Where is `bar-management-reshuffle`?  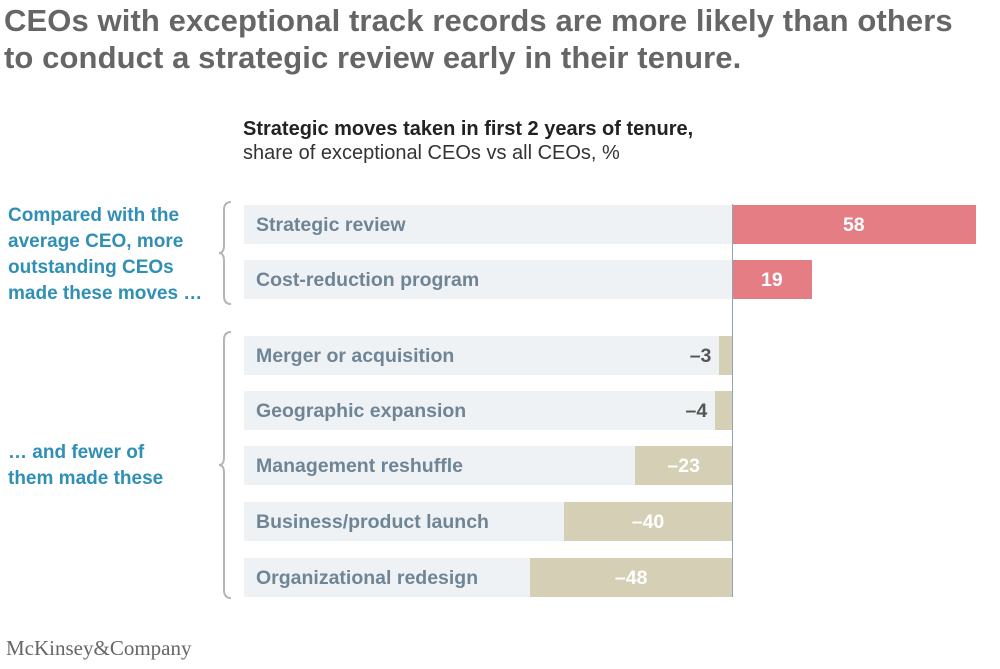 bar-management-reshuffle is located at coordinates (683, 465).